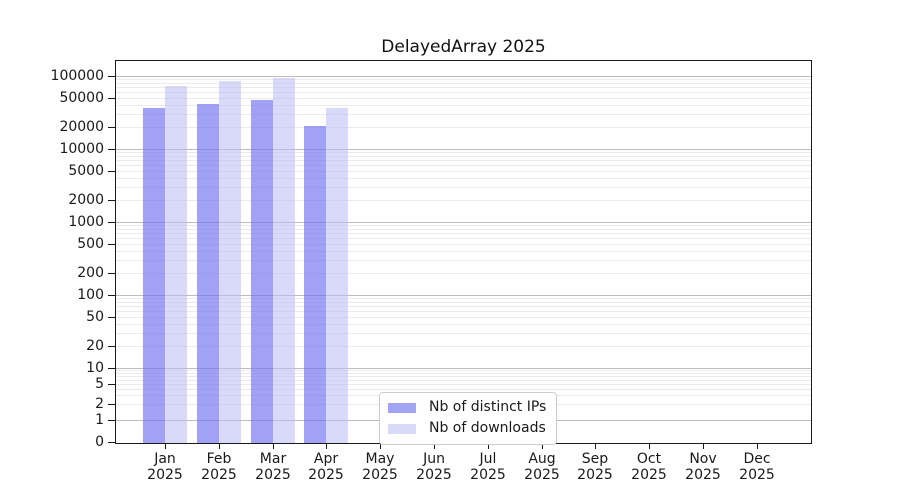 This screenshot has height=500, width=900. What do you see at coordinates (95, 317) in the screenshot?
I see `y-tick-label: 50` at bounding box center [95, 317].